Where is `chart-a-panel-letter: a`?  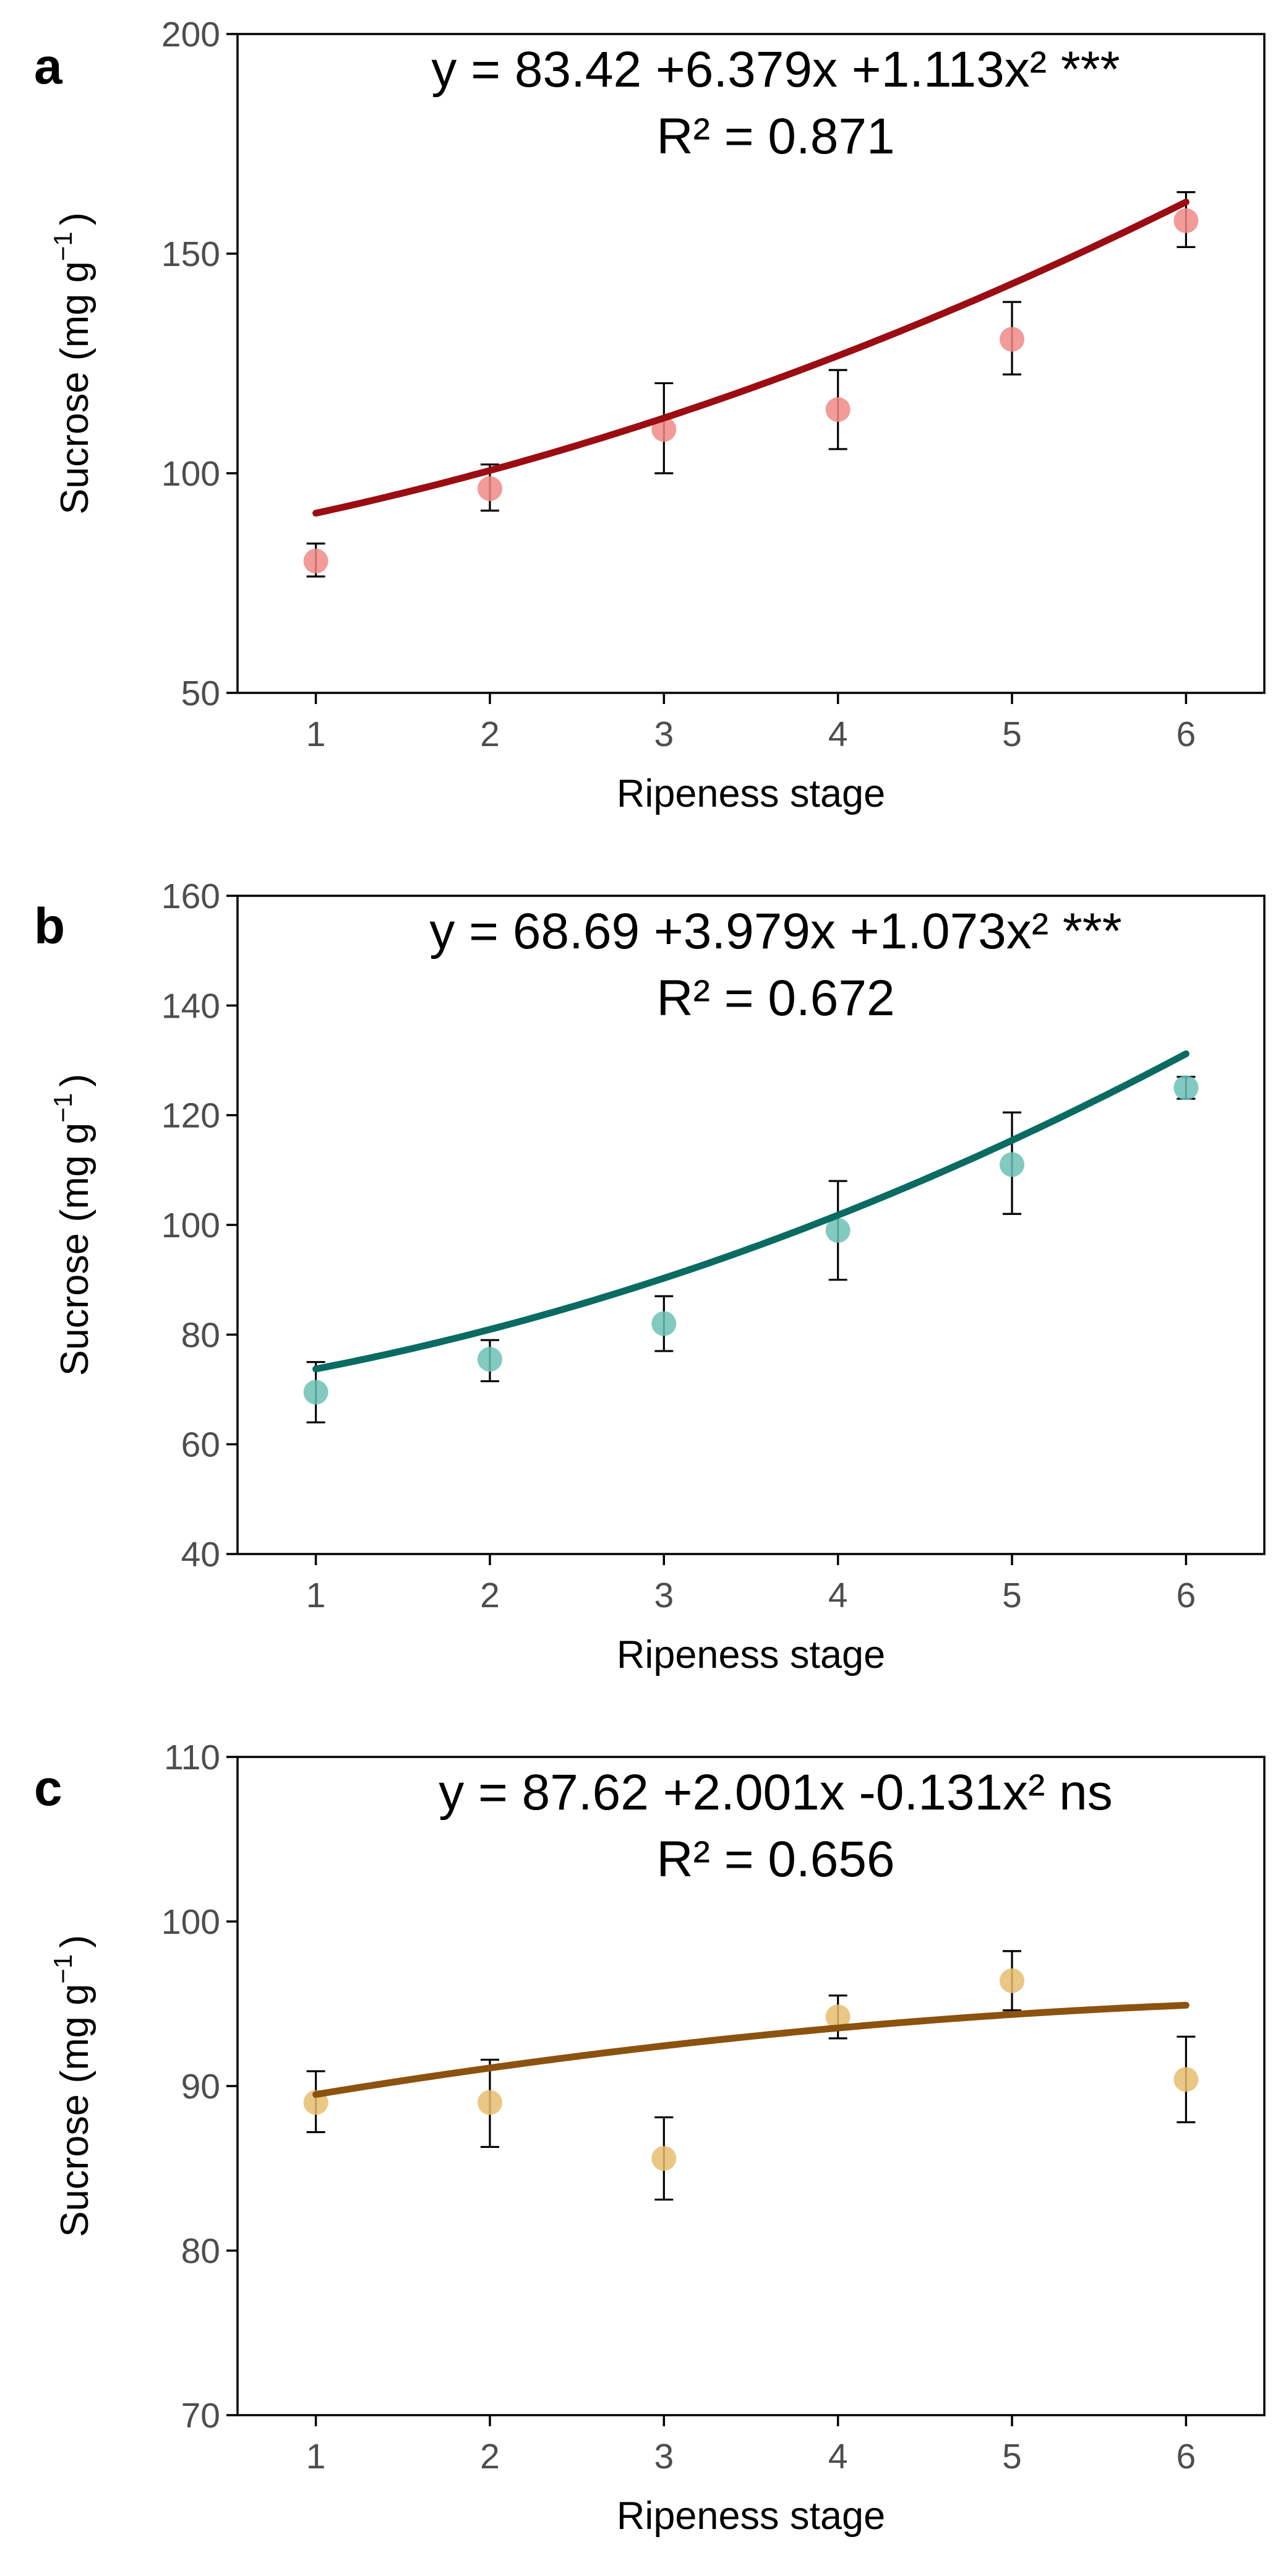
chart-a-panel-letter: a is located at coordinates (49, 66).